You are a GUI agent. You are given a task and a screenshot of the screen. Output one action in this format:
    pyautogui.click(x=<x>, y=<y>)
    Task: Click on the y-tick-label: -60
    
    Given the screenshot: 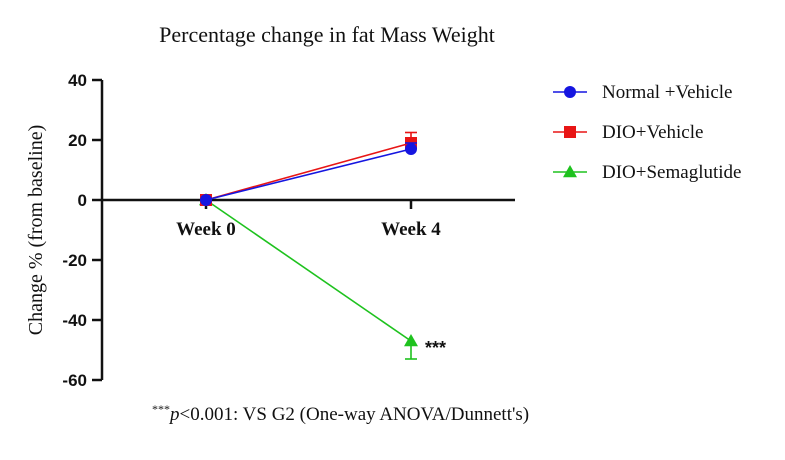 What is the action you would take?
    pyautogui.click(x=74, y=380)
    